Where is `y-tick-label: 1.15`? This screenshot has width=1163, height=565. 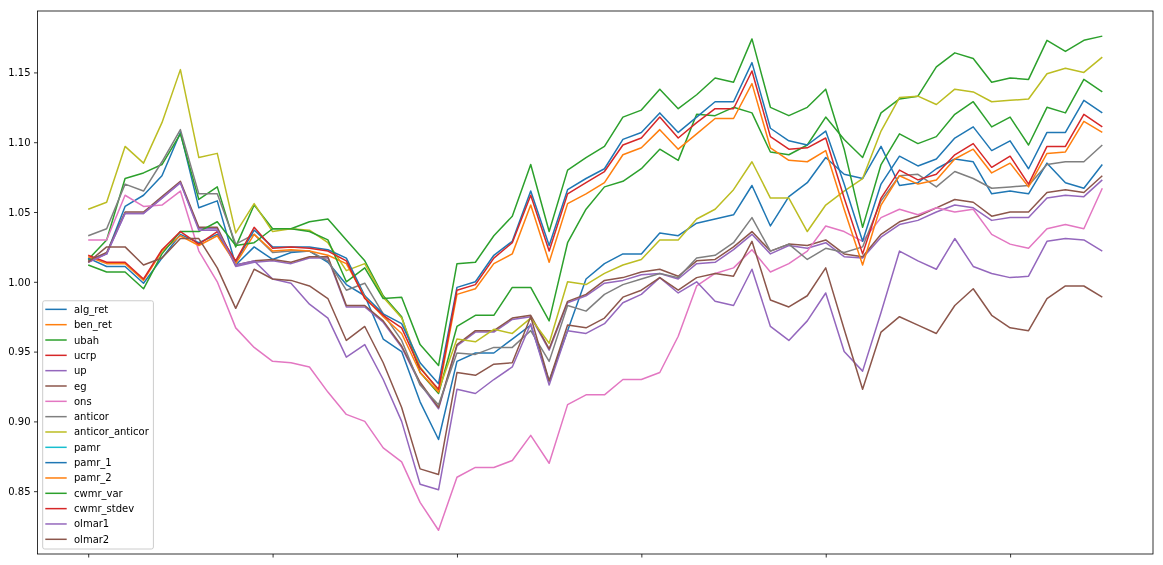 y-tick-label: 1.15 is located at coordinates (19, 73).